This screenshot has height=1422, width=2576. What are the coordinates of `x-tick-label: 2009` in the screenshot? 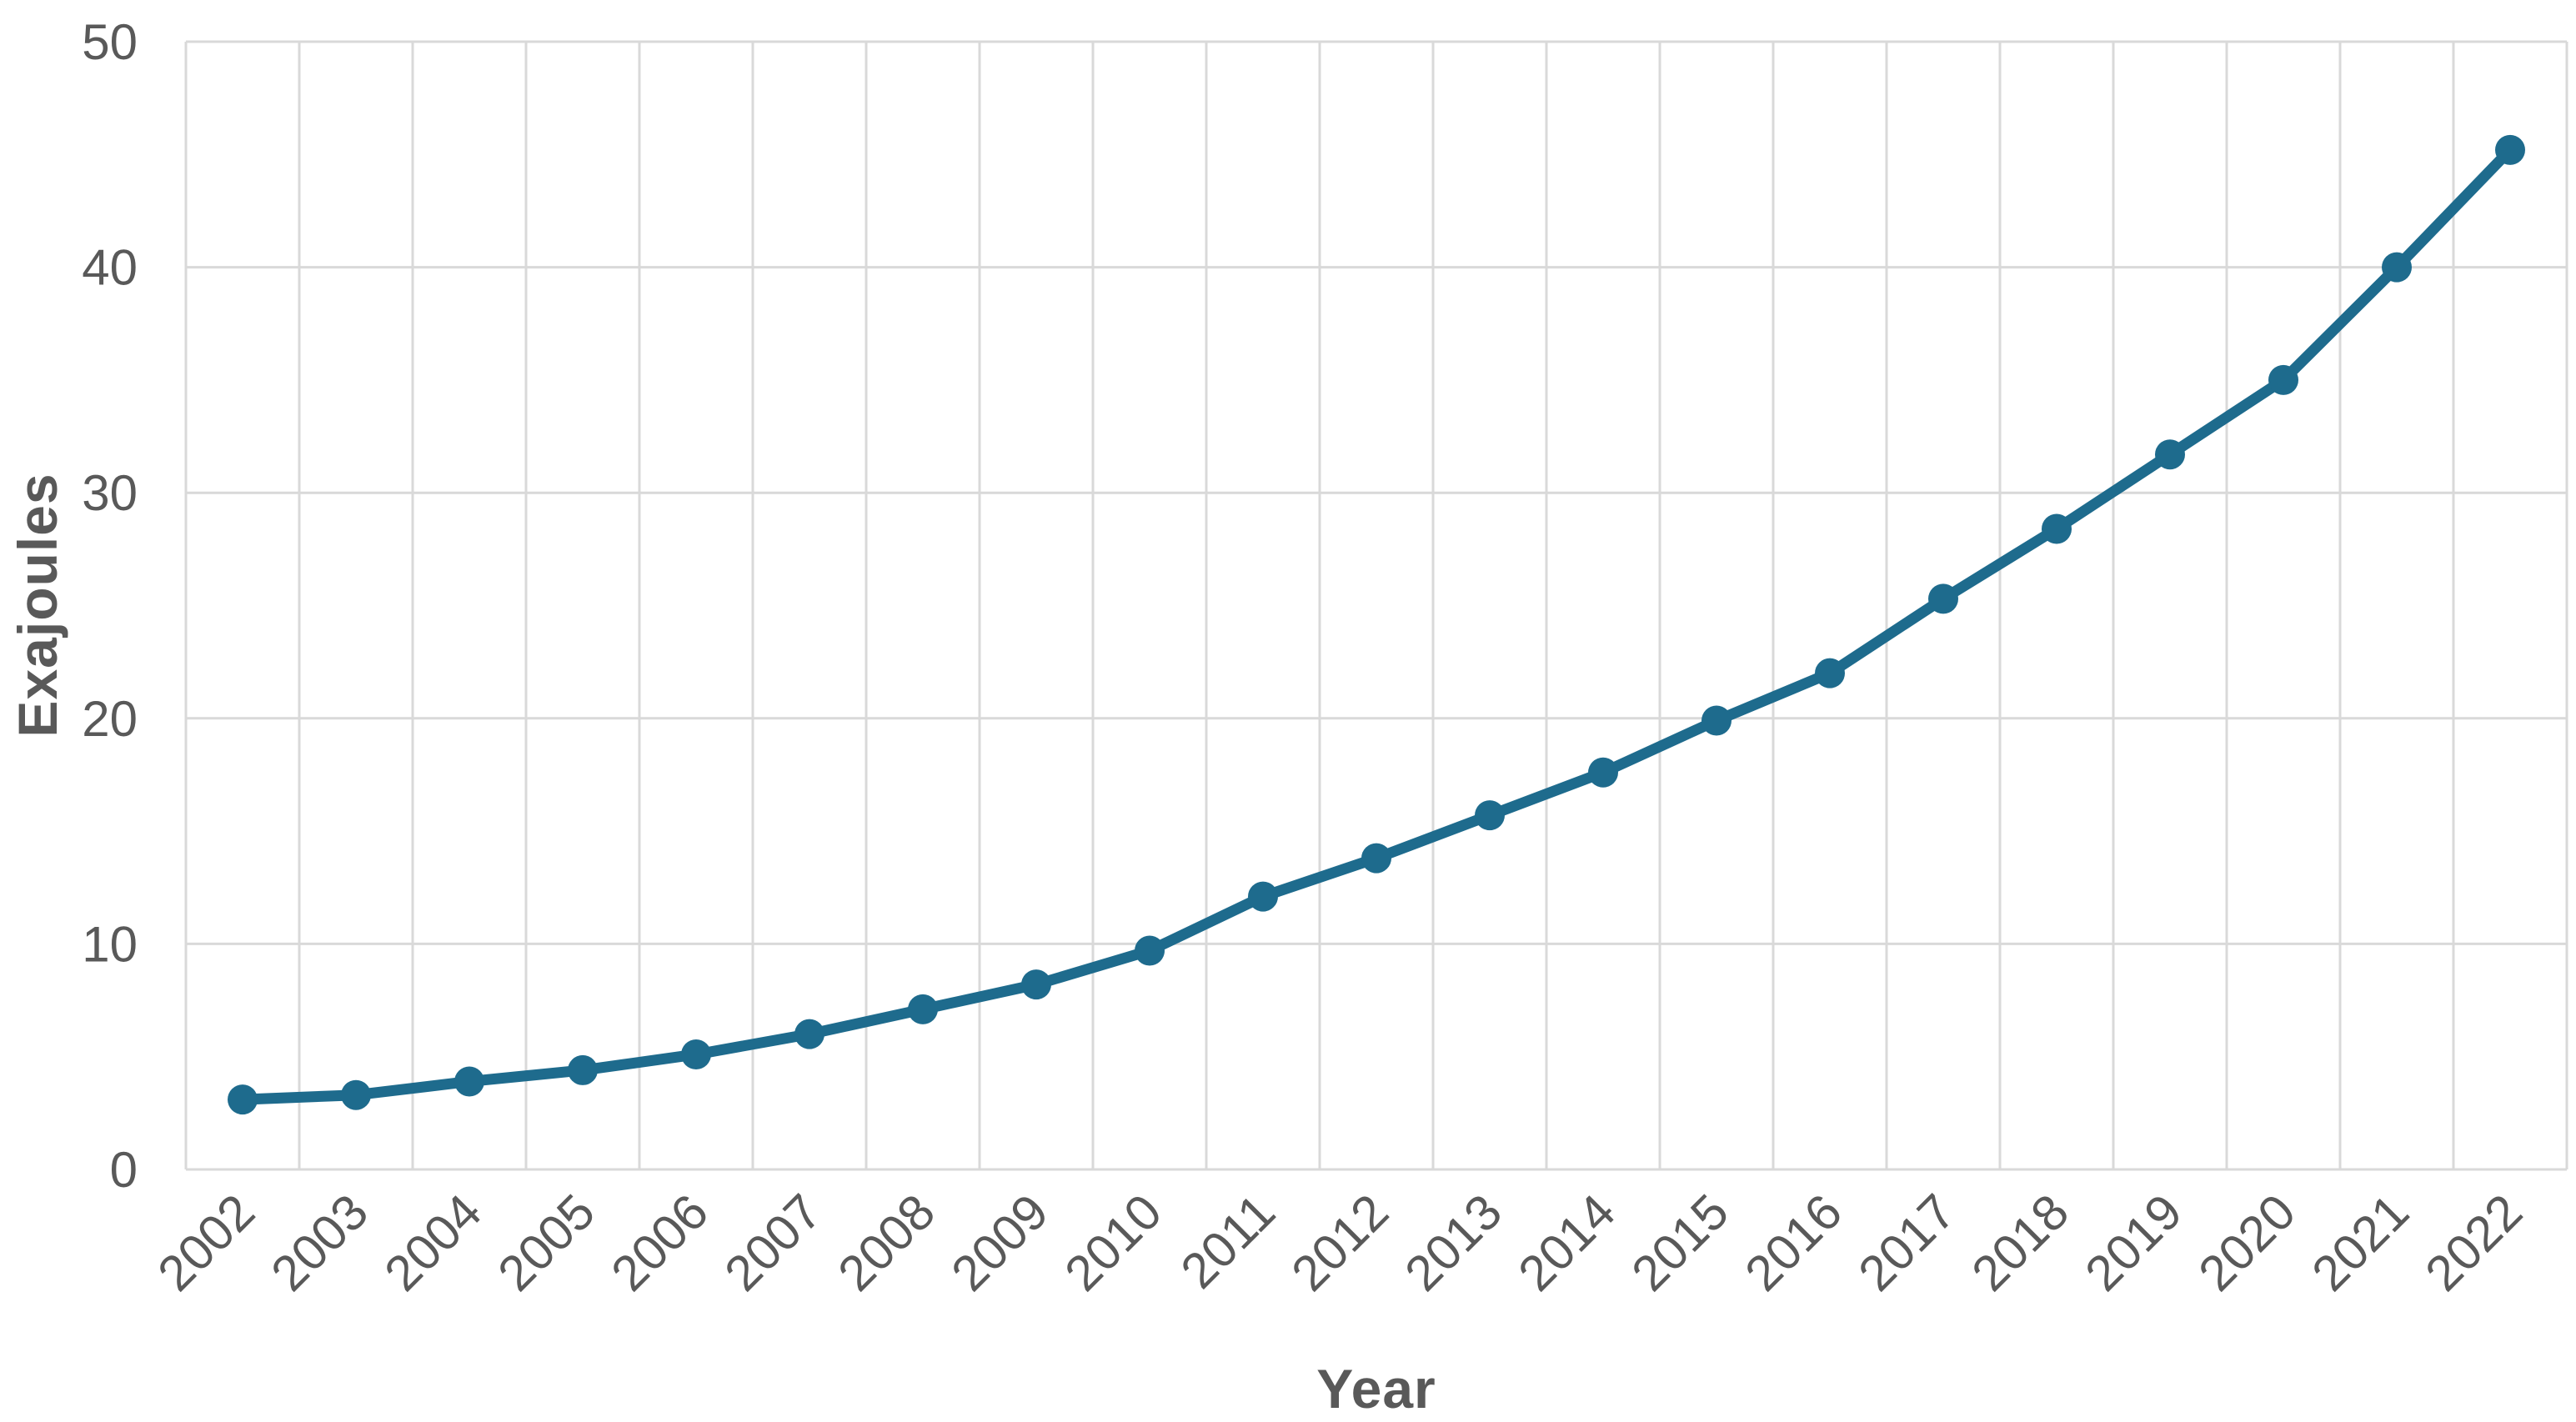 It's located at (999, 1243).